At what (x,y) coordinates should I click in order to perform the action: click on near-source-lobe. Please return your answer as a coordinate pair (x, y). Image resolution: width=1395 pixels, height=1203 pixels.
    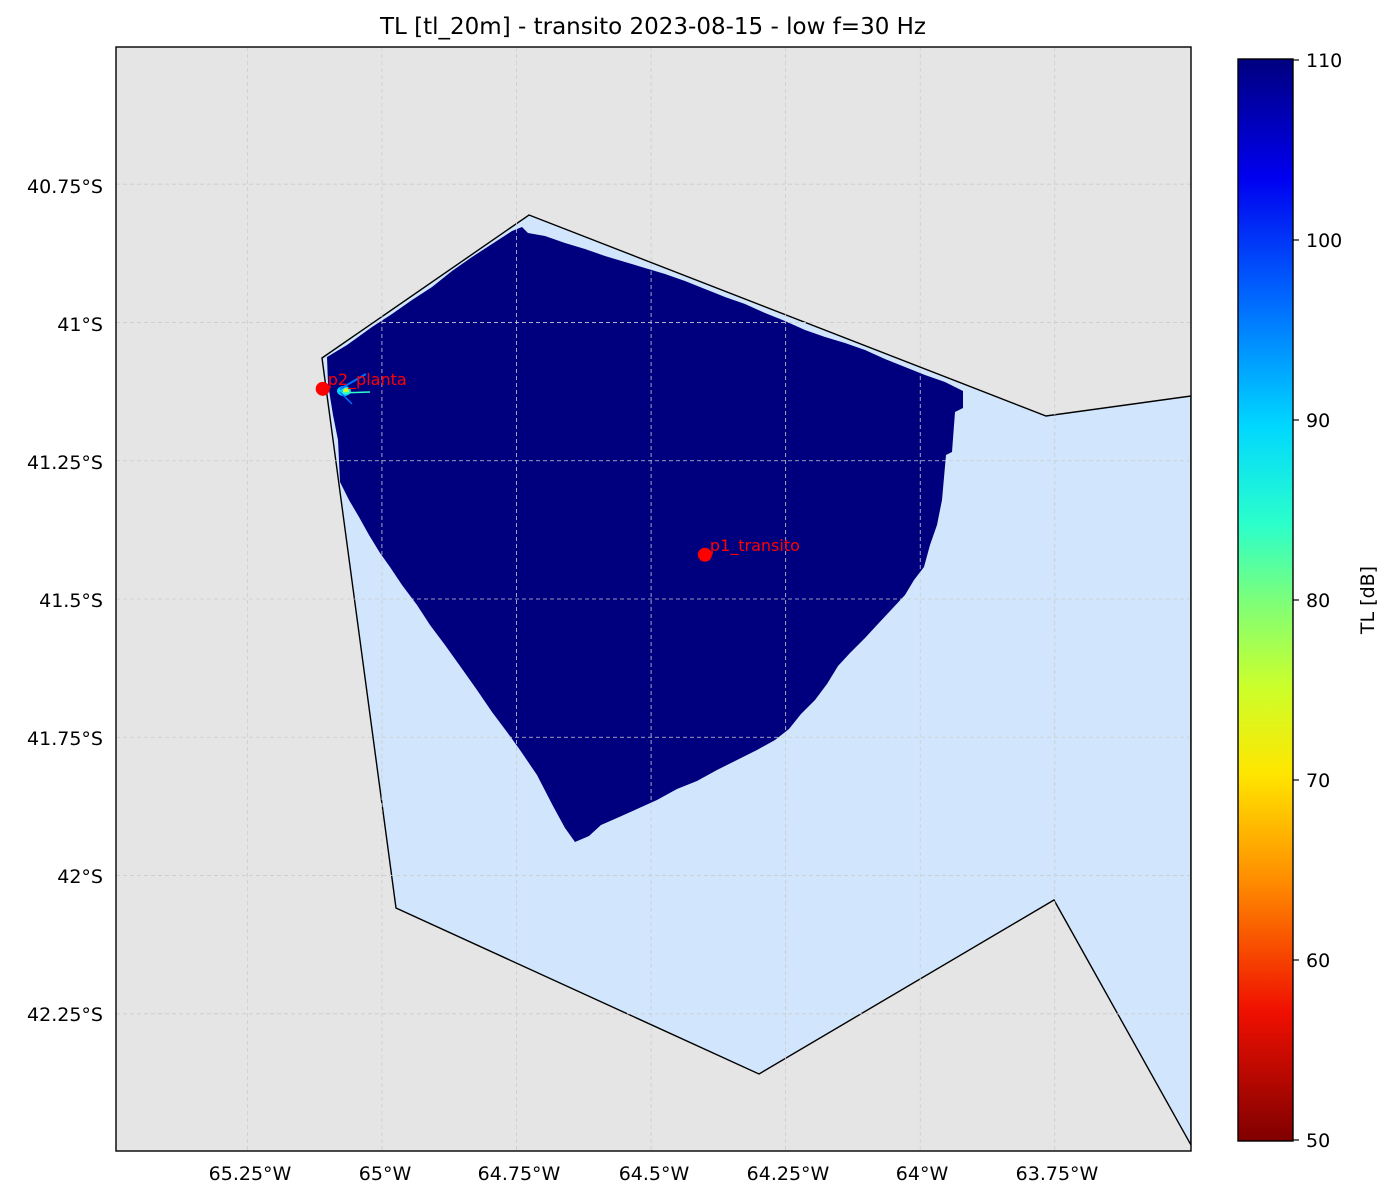
    Looking at the image, I should click on (354, 389).